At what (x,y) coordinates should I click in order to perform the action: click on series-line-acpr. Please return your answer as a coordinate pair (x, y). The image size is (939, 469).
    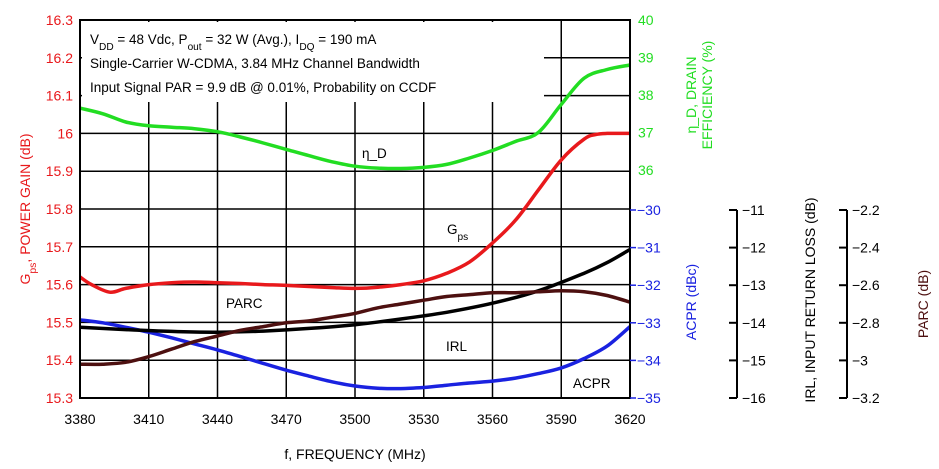
    Looking at the image, I should click on (355, 354).